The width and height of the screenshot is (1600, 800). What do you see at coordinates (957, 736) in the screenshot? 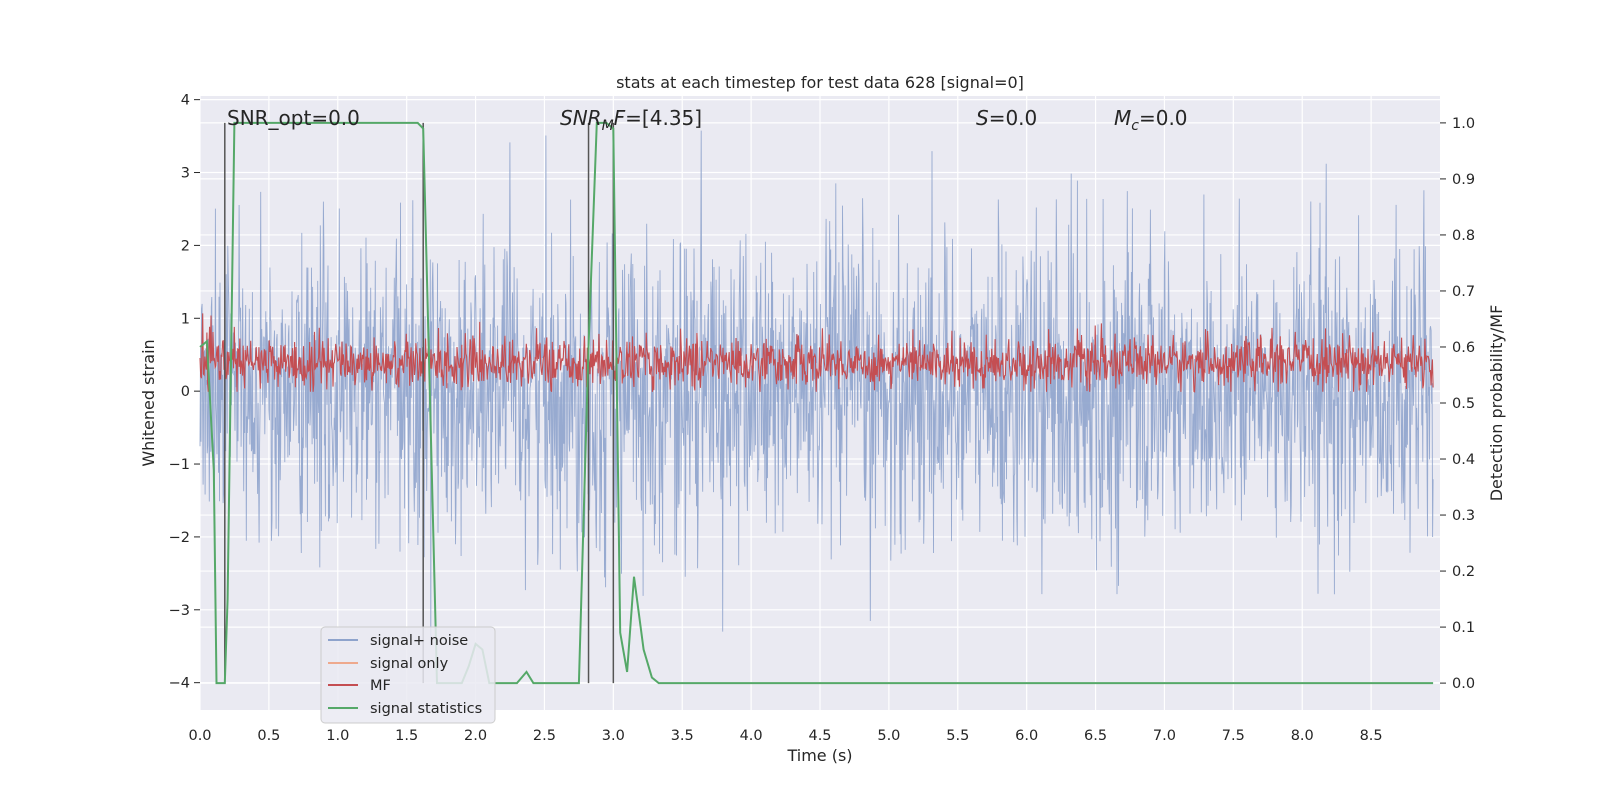
I see `x-tick-label: 5.5` at bounding box center [957, 736].